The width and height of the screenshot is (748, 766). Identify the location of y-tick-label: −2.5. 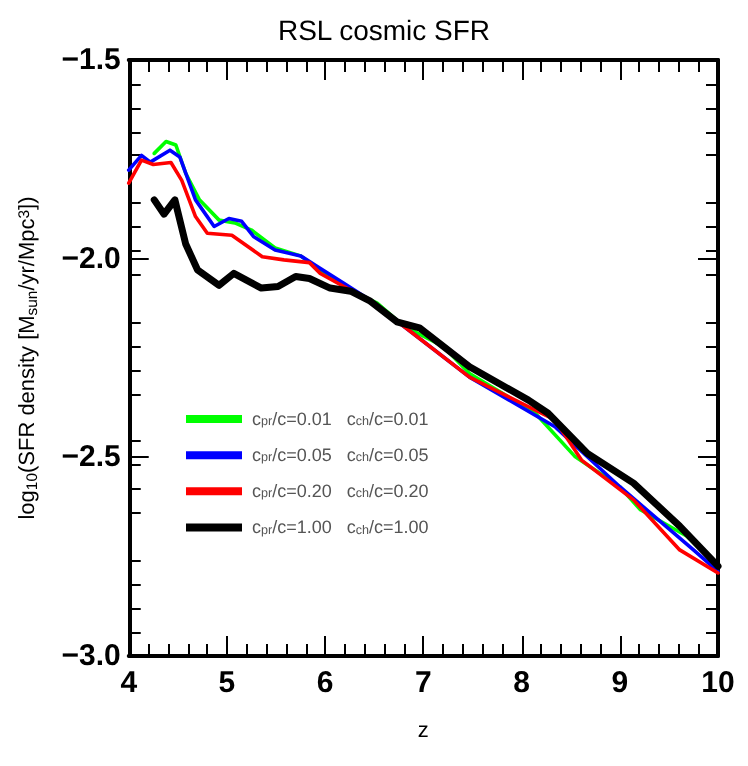
(91, 457).